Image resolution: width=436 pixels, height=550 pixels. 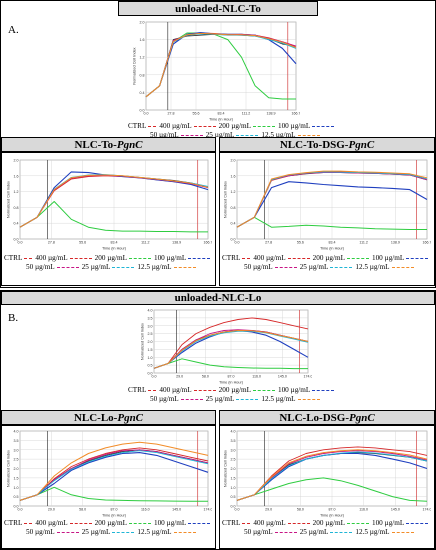 I want to click on legend-label: CTRL, so click(x=137, y=390).